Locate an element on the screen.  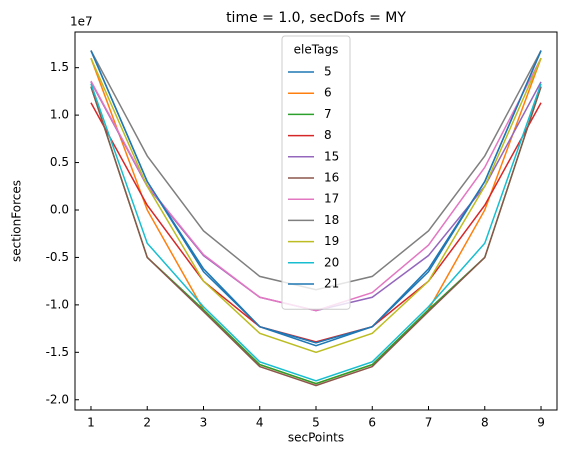
legend-box is located at coordinates (316, 172).